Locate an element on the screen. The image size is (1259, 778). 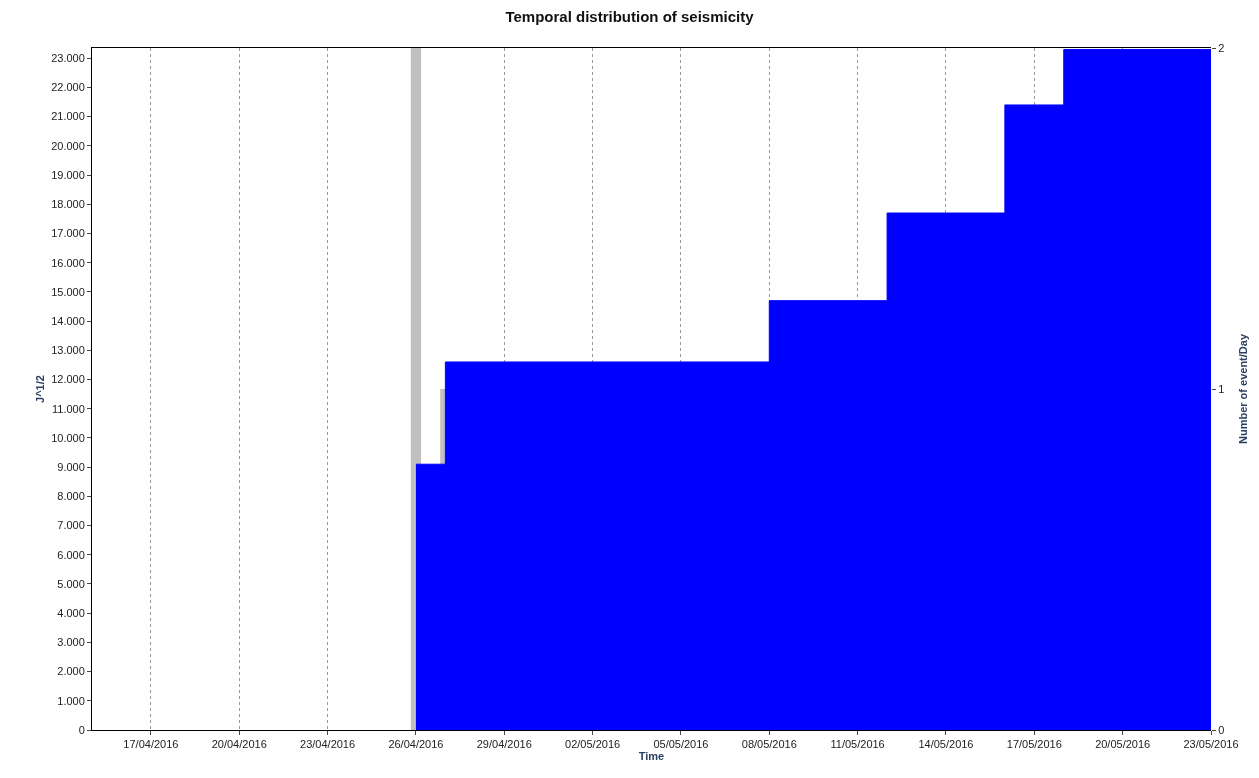
y-tick-label: 10.000 is located at coordinates (68, 437).